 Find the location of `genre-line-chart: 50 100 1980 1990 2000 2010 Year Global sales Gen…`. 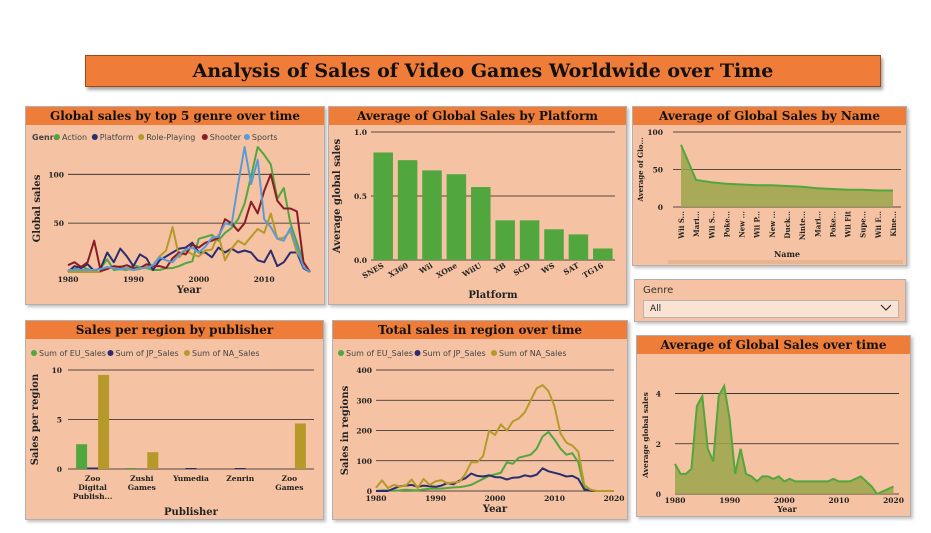

genre-line-chart: 50 100 1980 1990 2000 2010 Year Global sales Gen… is located at coordinates (171, 214).